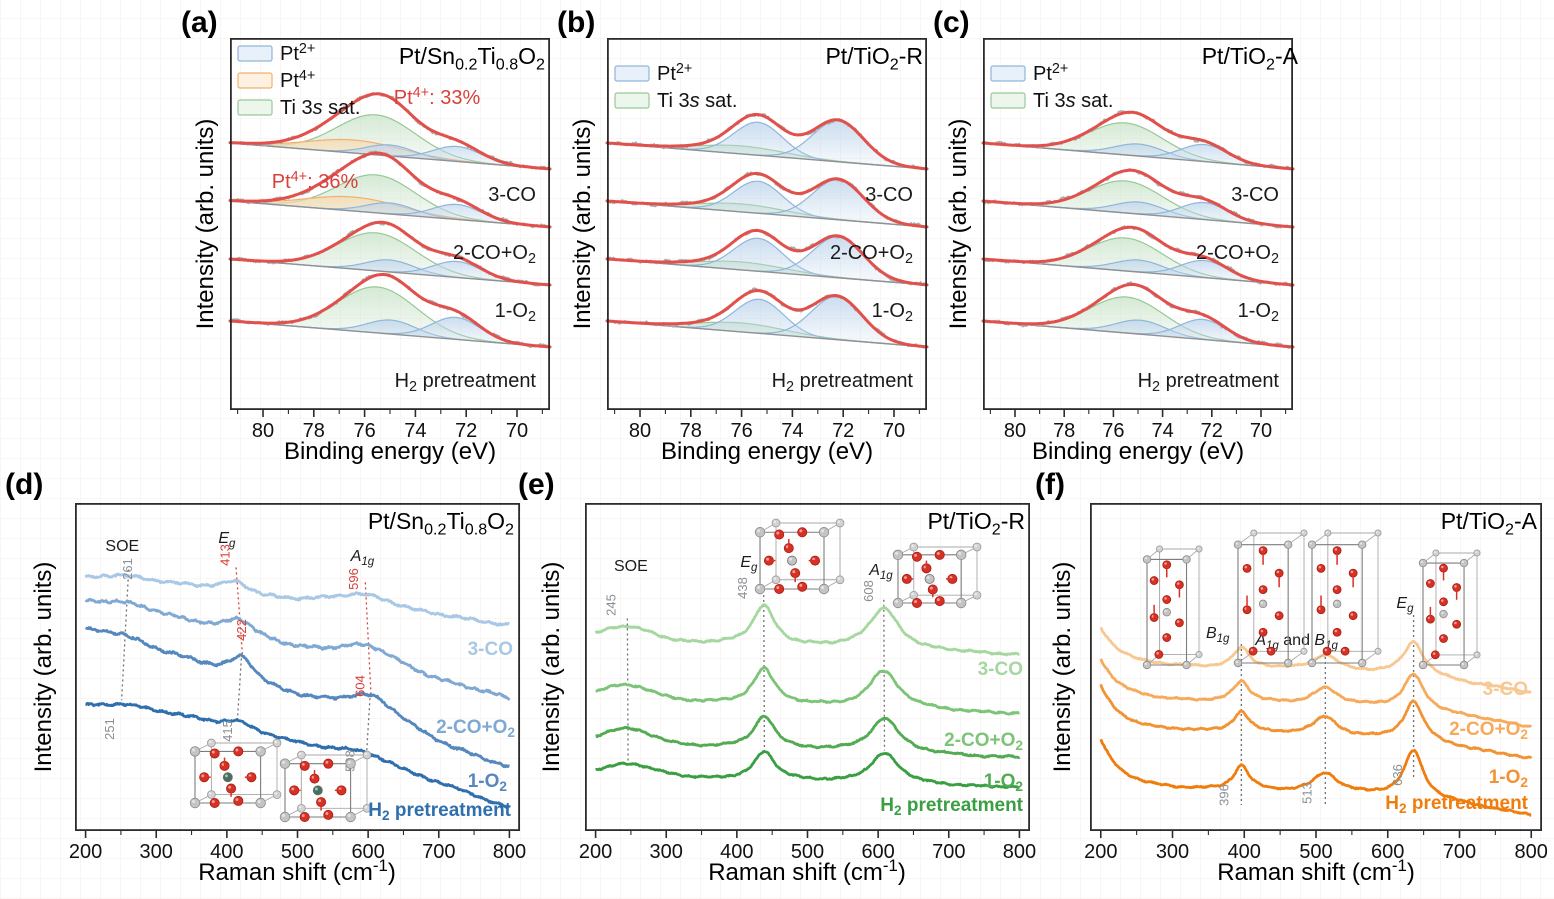 The width and height of the screenshot is (1554, 899). I want to click on legend-label: Pt2+, so click(1050, 73).